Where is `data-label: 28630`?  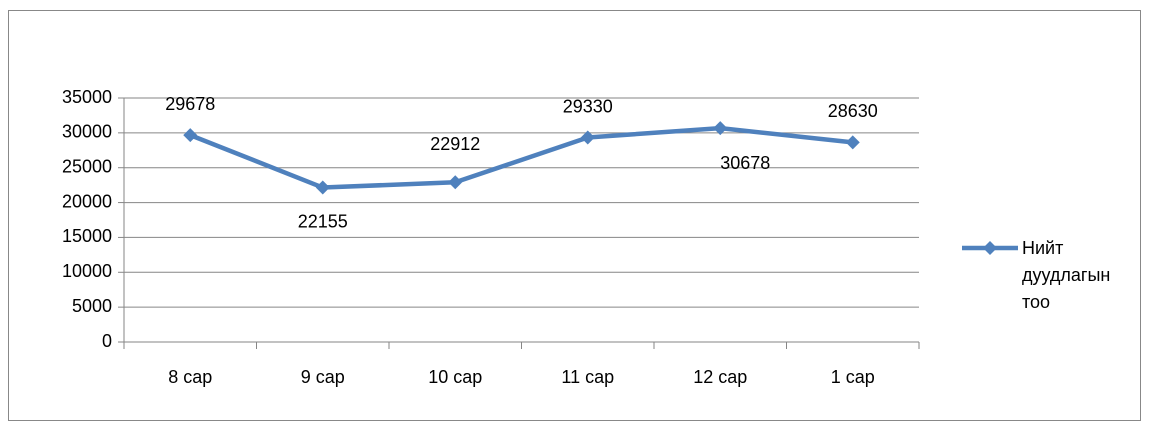
data-label: 28630 is located at coordinates (853, 111).